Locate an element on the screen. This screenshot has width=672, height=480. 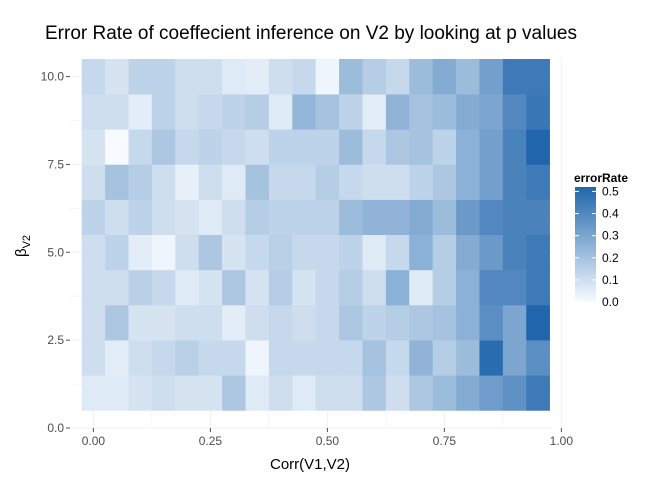
y-axis-title: βV2 is located at coordinates (23, 246).